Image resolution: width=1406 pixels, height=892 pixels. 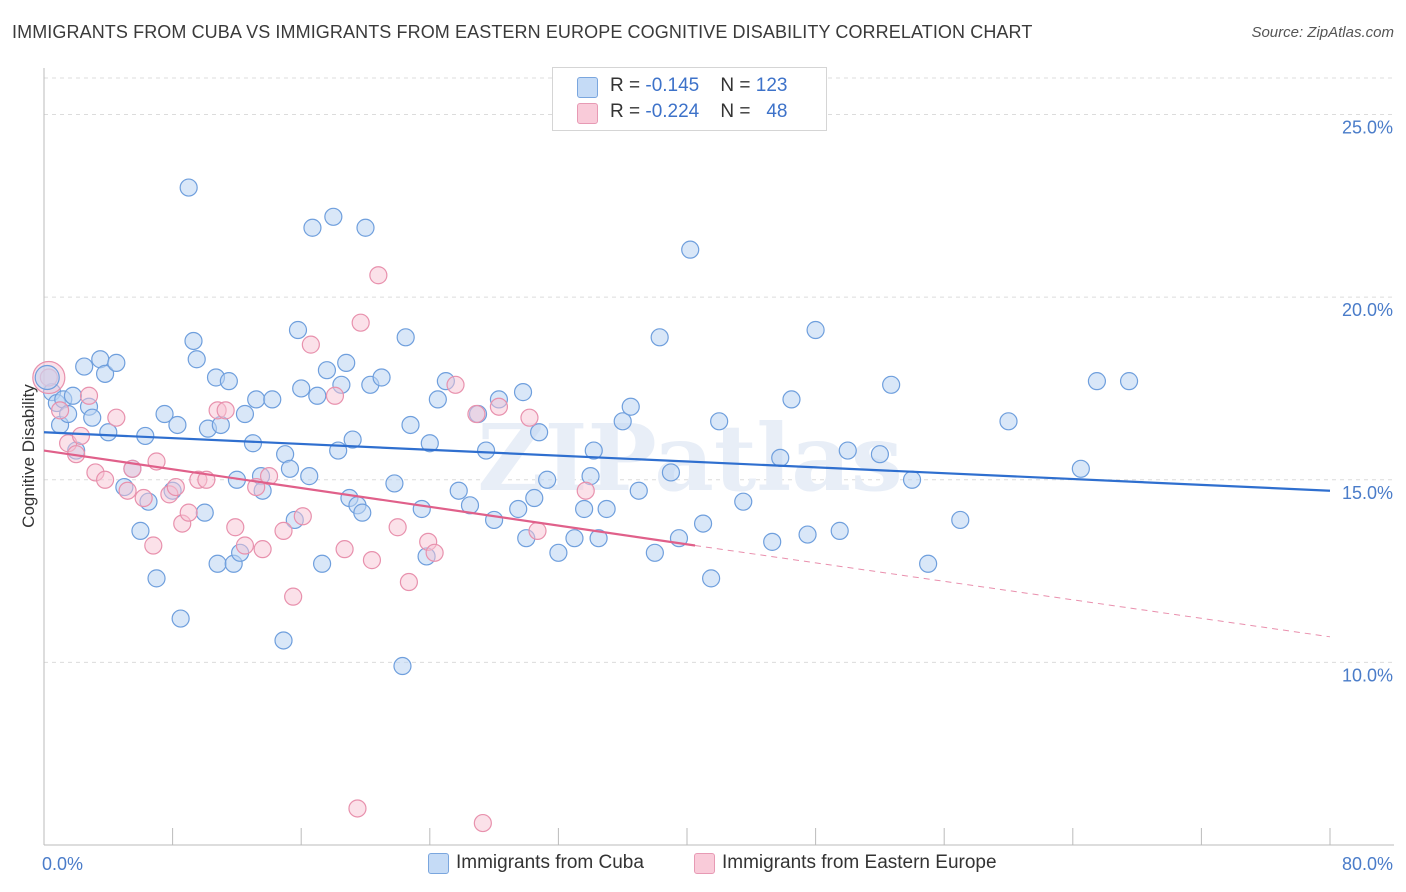 What do you see at coordinates (62, 864) in the screenshot?
I see `x-tick-label: 0.0%` at bounding box center [62, 864].